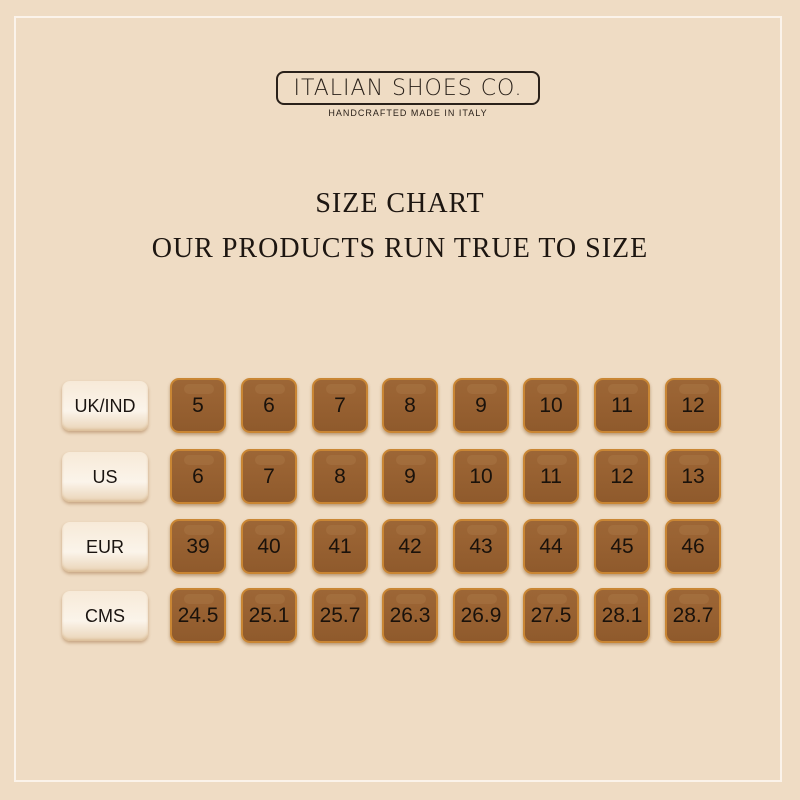 The width and height of the screenshot is (800, 800). Describe the element at coordinates (551, 546) in the screenshot. I see `size-cell: 44` at that location.